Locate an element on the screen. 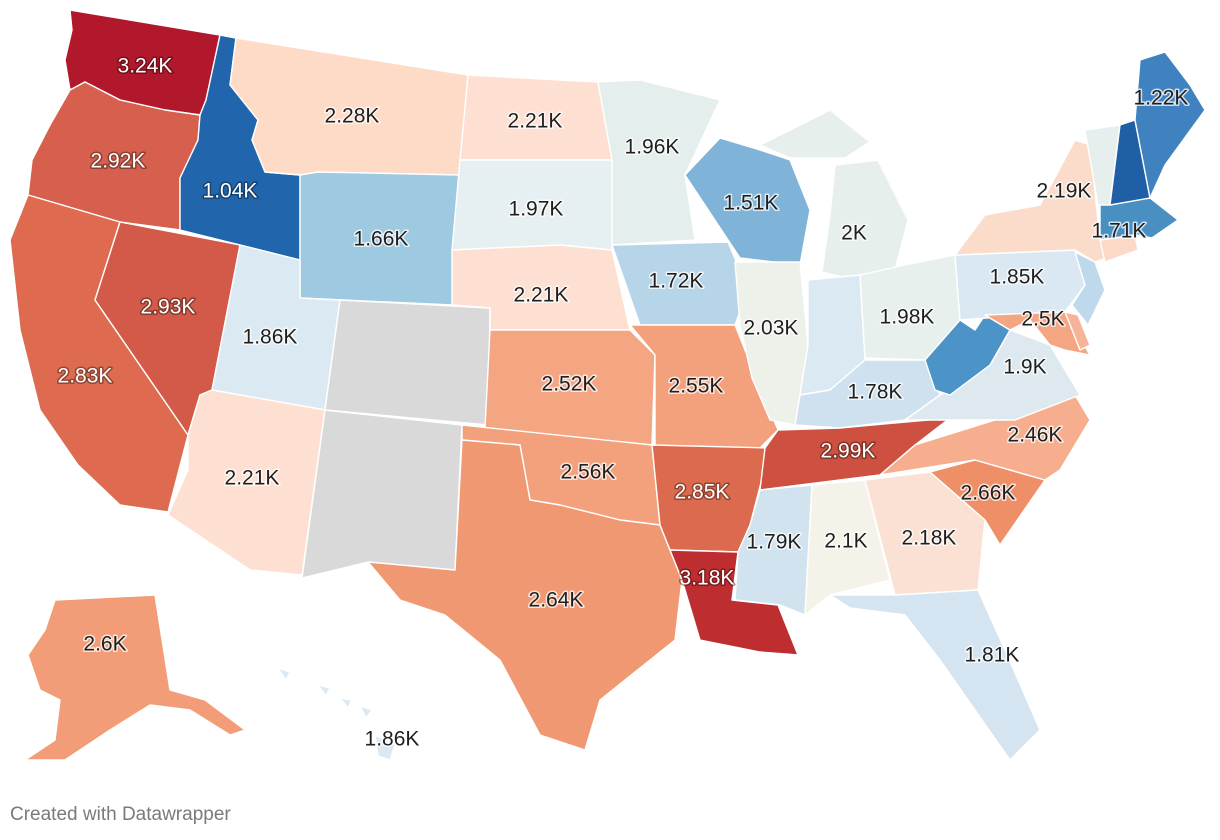 The image size is (1220, 840). label-LA: 3.18K is located at coordinates (707, 578).